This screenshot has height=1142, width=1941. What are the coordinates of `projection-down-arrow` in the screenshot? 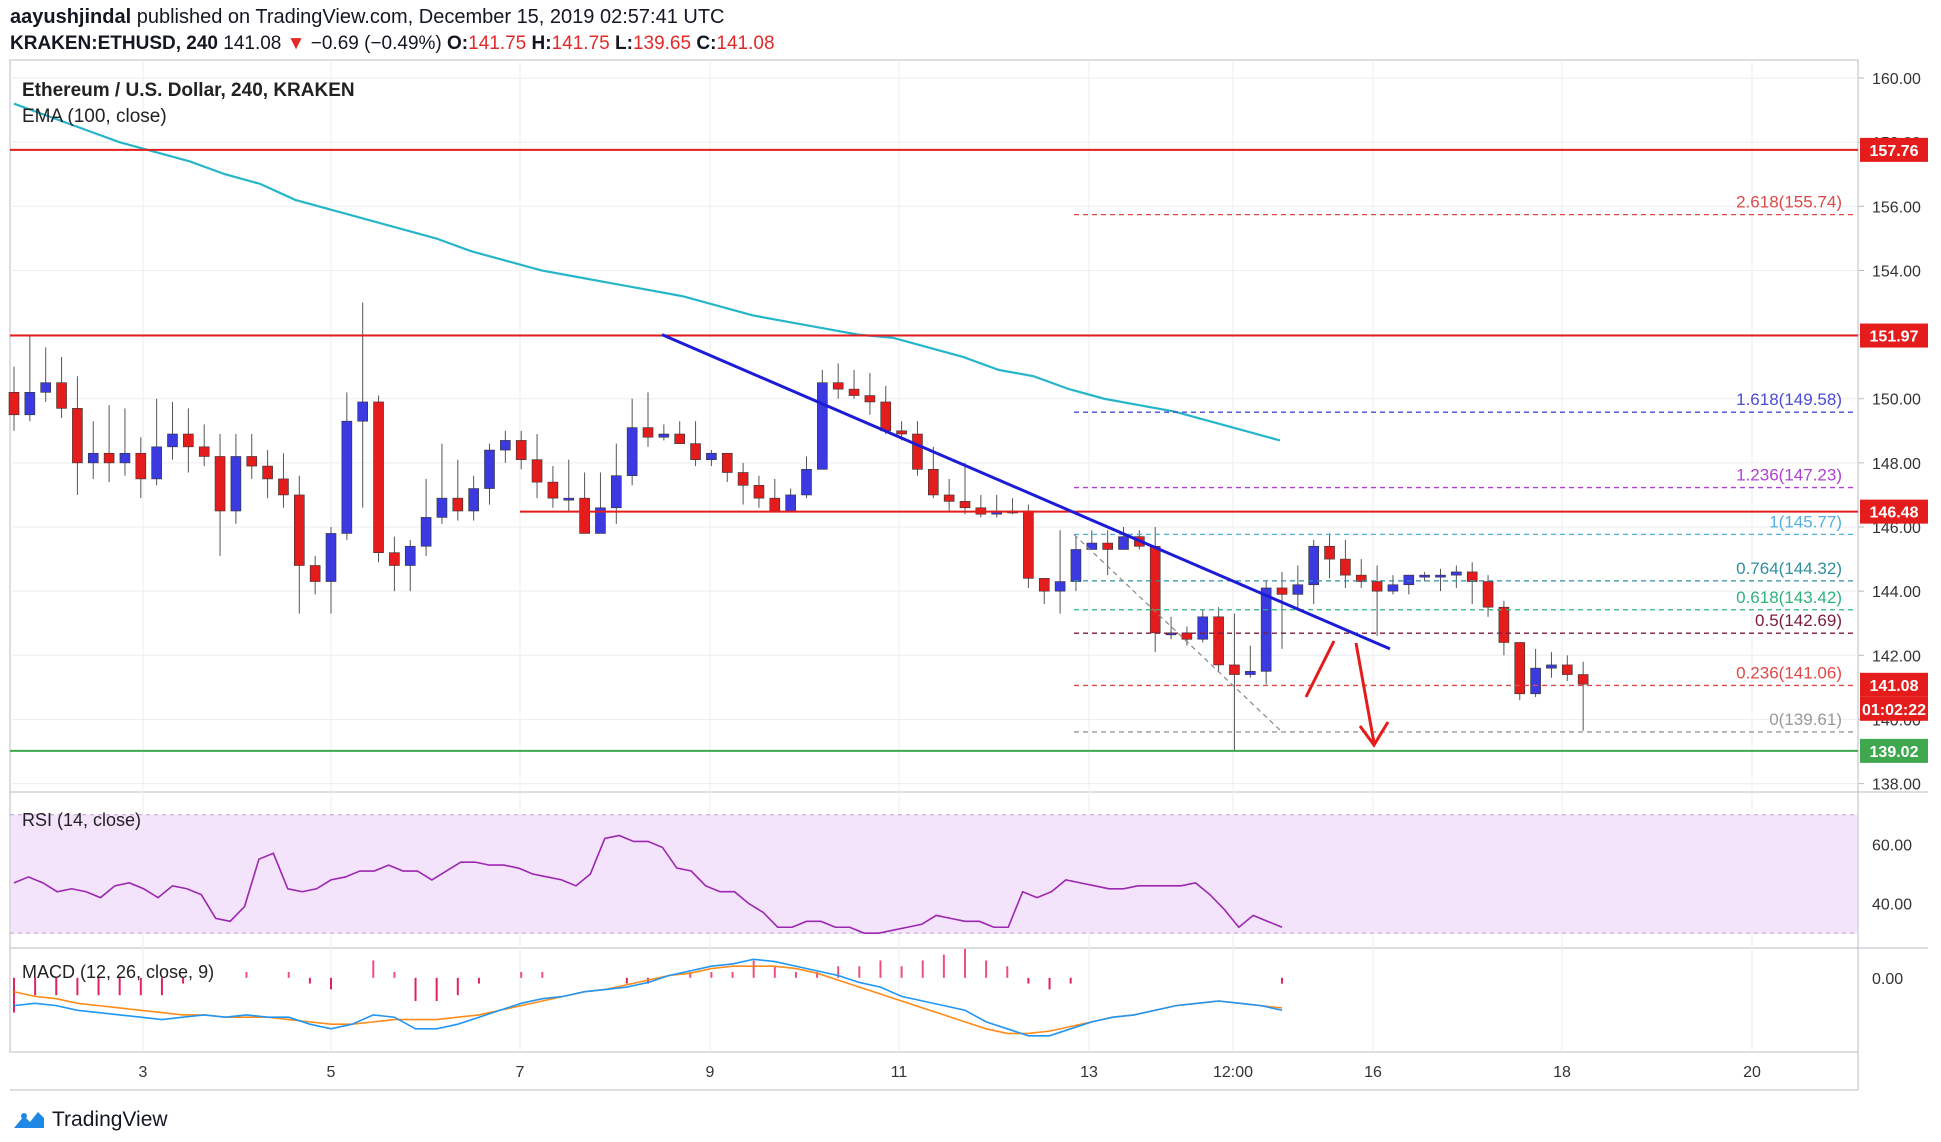 It's located at (1365, 693).